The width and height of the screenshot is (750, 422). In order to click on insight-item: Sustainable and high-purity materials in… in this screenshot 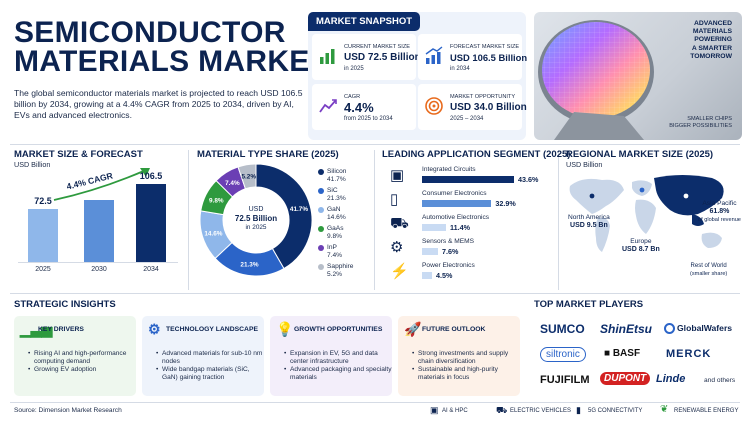, I will do `click(466, 373)`.